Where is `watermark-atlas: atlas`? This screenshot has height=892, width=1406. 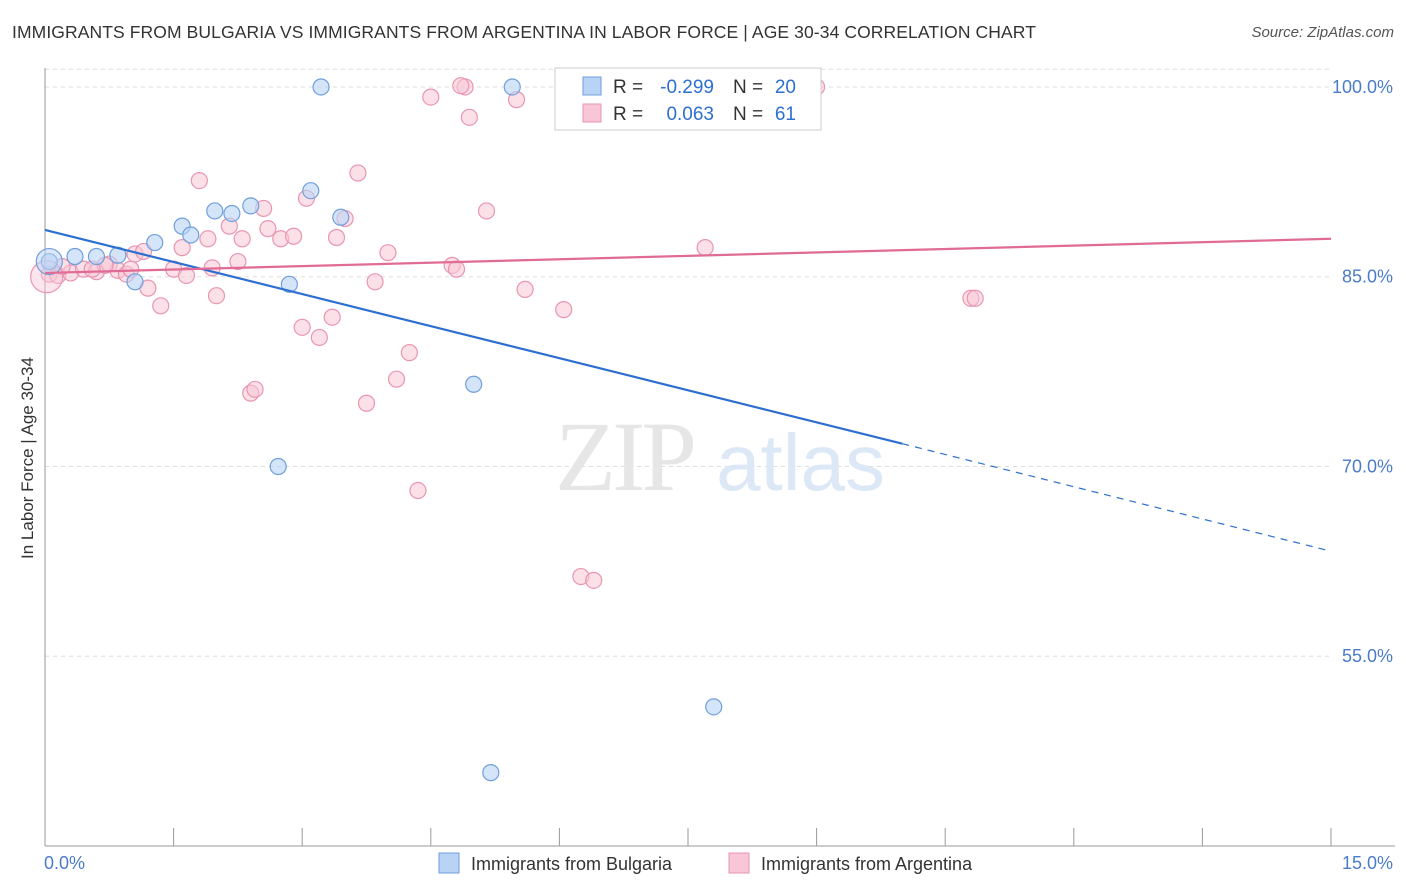
watermark-atlas: atlas is located at coordinates (800, 462).